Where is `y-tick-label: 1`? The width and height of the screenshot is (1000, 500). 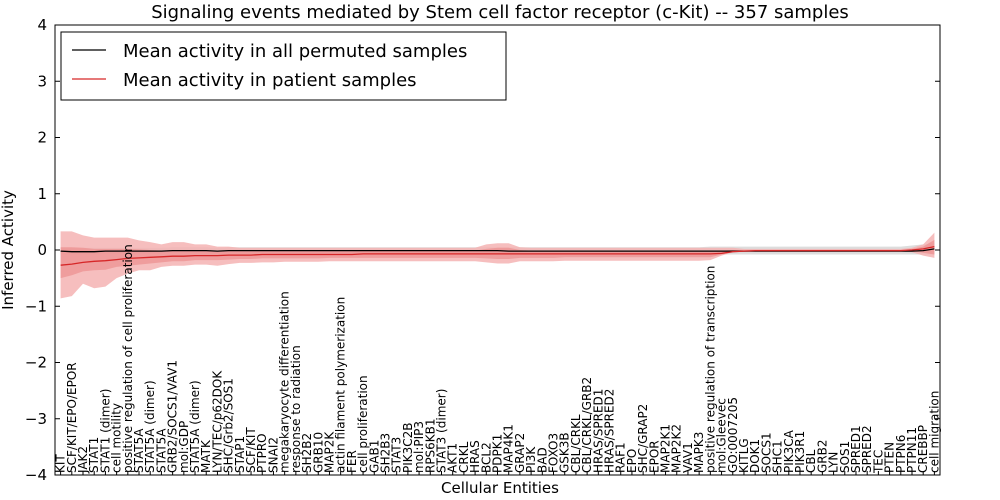 y-tick-label: 1 is located at coordinates (42, 194).